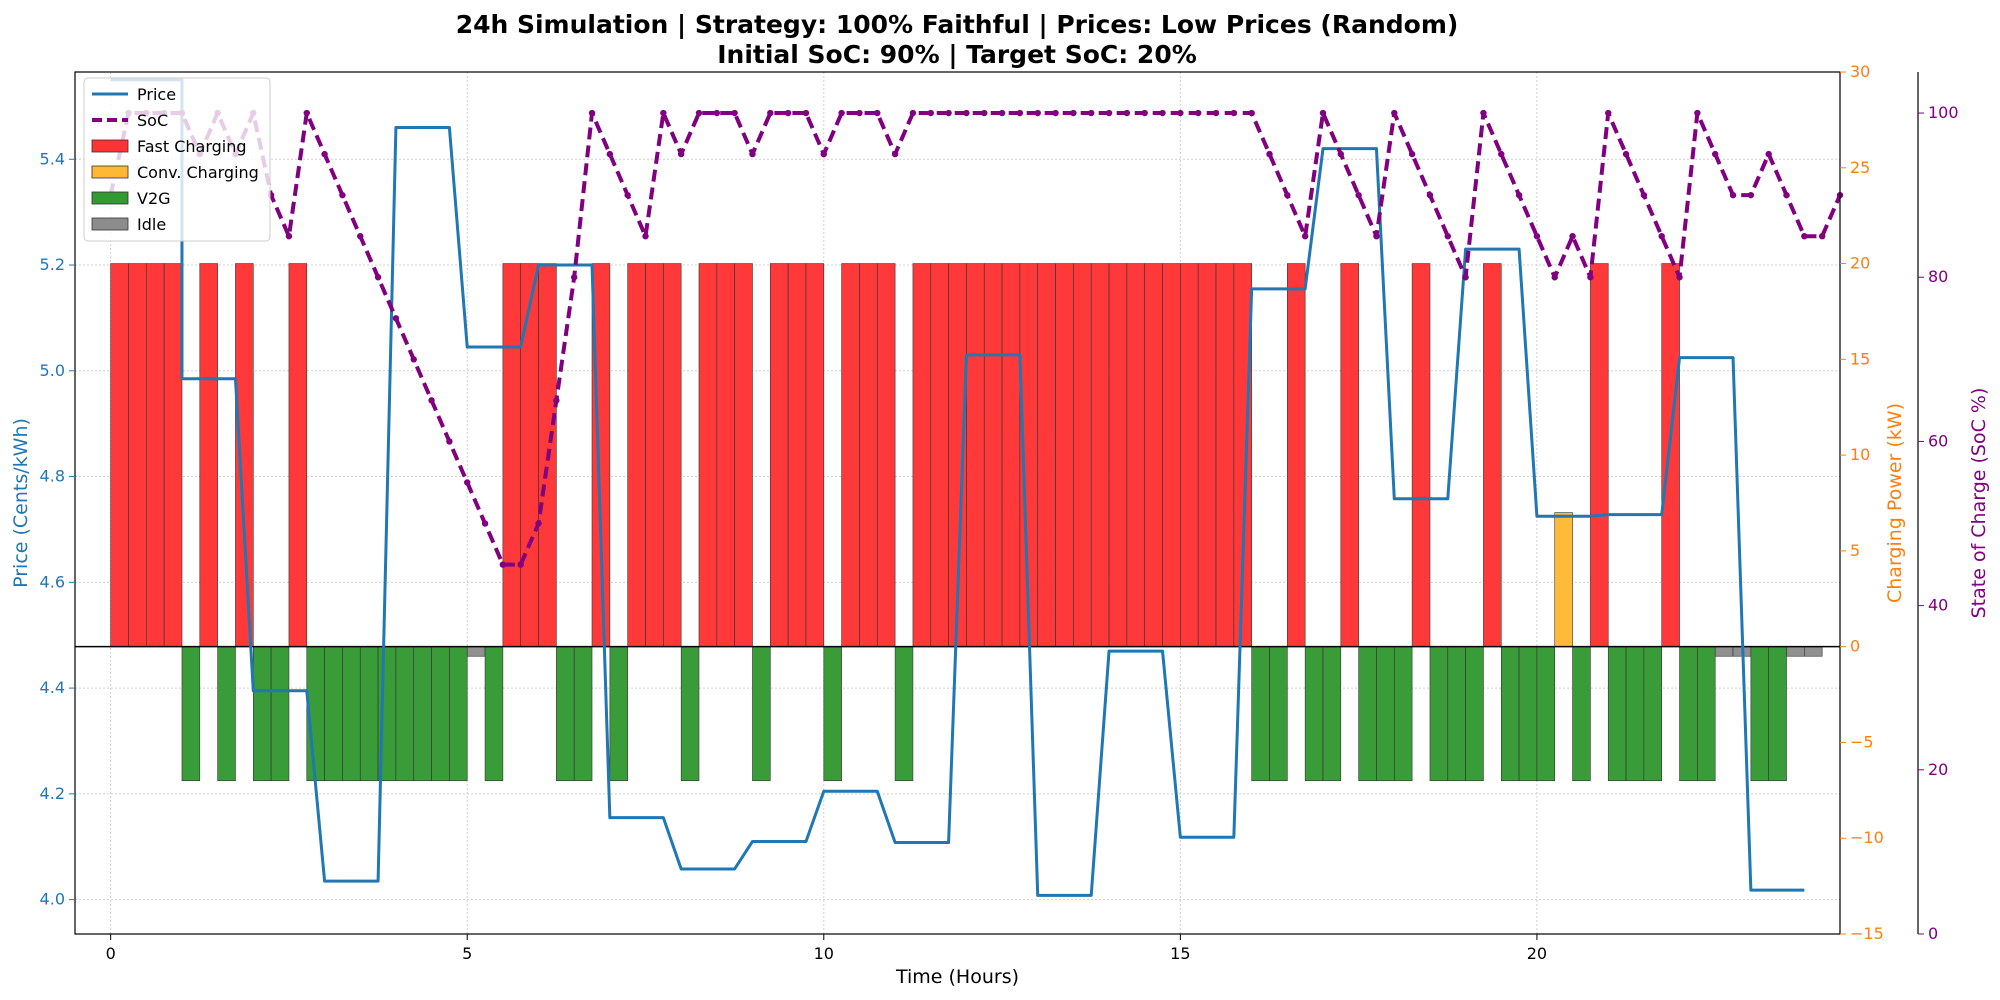 The height and width of the screenshot is (1000, 2000). What do you see at coordinates (1860, 358) in the screenshot?
I see `power-tick-label: 15` at bounding box center [1860, 358].